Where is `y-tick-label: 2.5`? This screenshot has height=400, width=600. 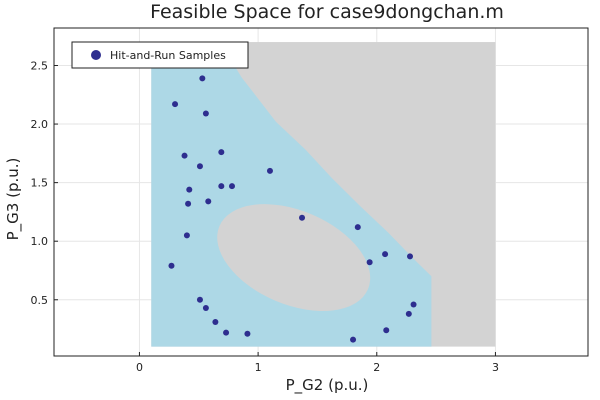
y-tick-label: 2.5 is located at coordinates (40, 65).